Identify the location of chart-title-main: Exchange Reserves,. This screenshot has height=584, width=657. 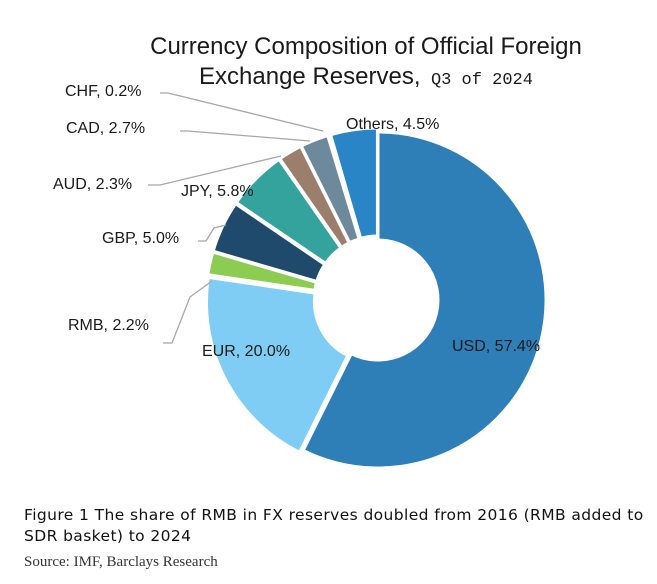
(309, 76).